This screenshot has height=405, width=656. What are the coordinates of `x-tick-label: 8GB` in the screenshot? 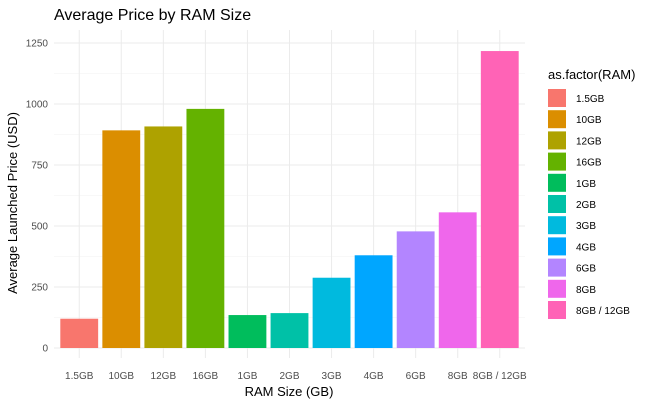 It's located at (458, 376).